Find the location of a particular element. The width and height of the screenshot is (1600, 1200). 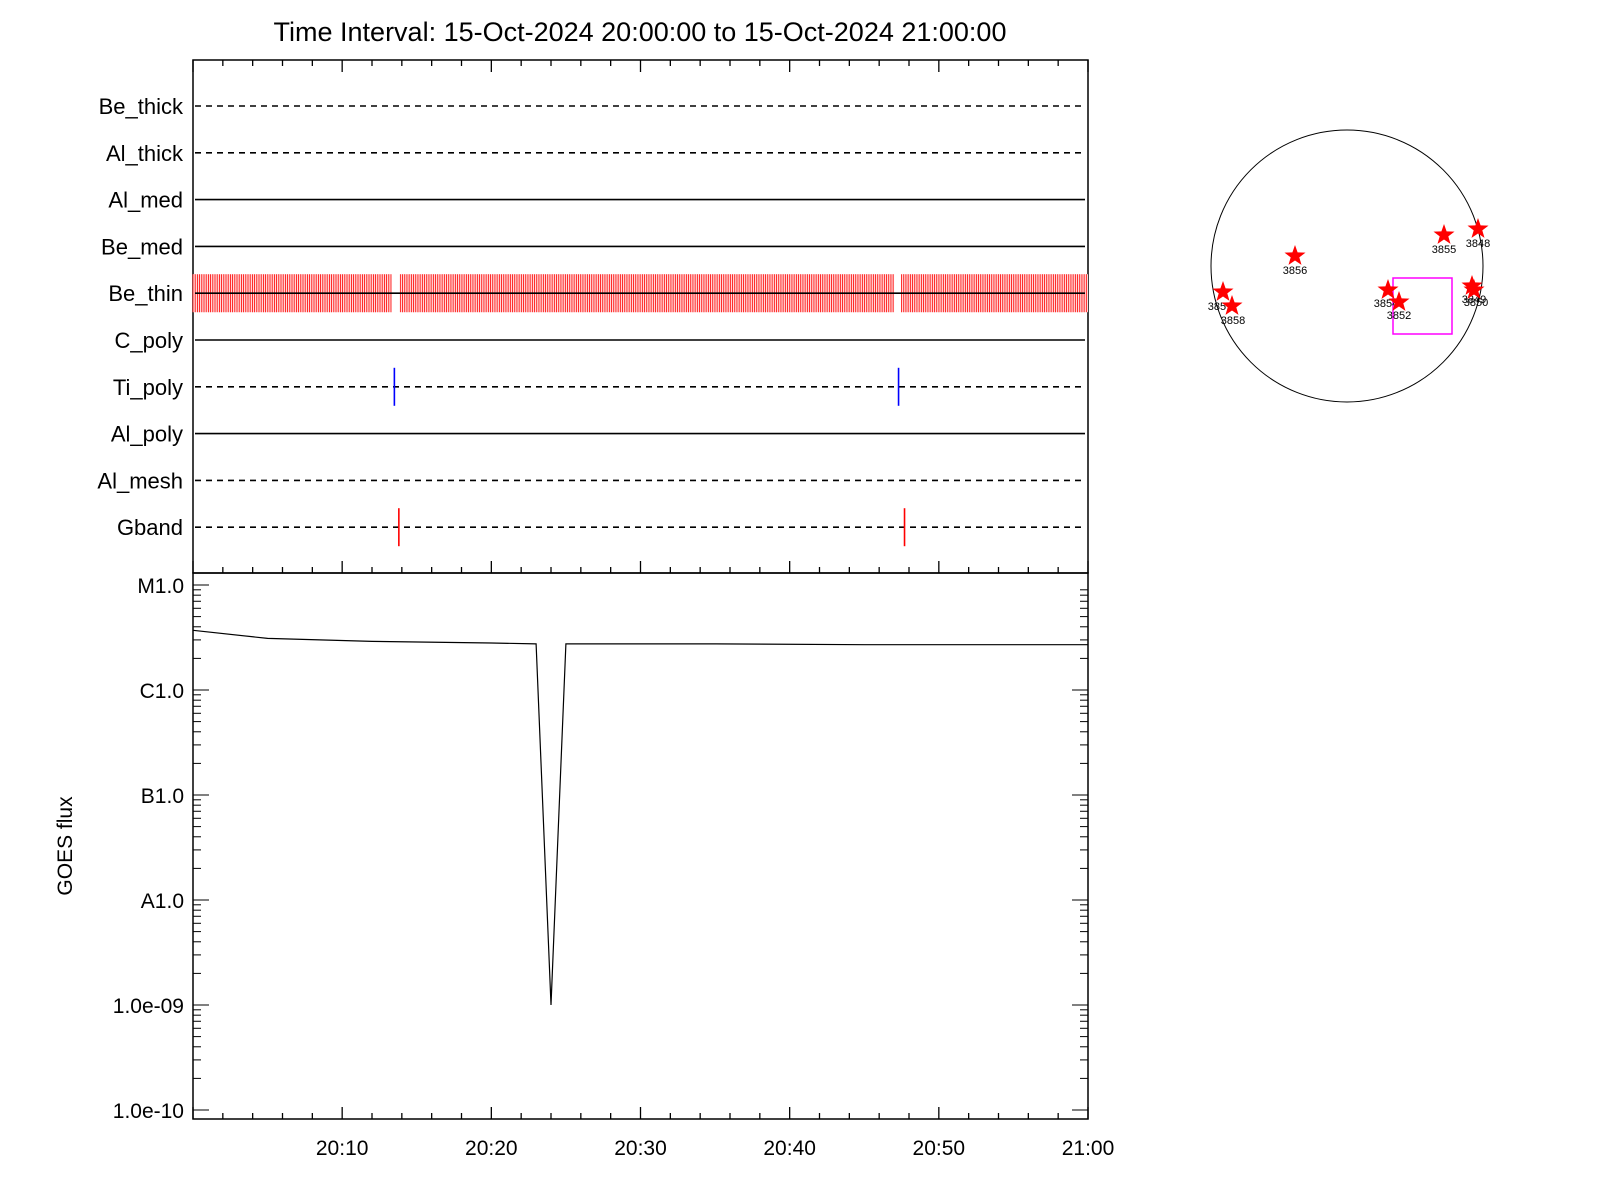

filter-label: C_poly is located at coordinates (149, 340).